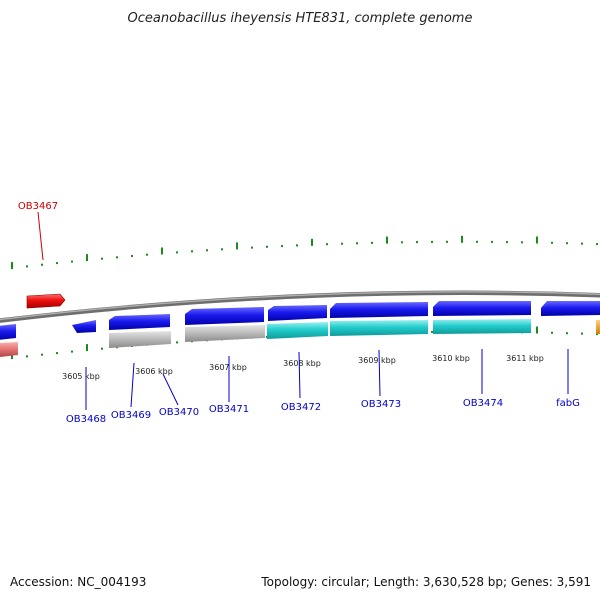 This screenshot has width=600, height=600. Describe the element at coordinates (9, 349) in the screenshot. I see `feature-pink-left` at that location.